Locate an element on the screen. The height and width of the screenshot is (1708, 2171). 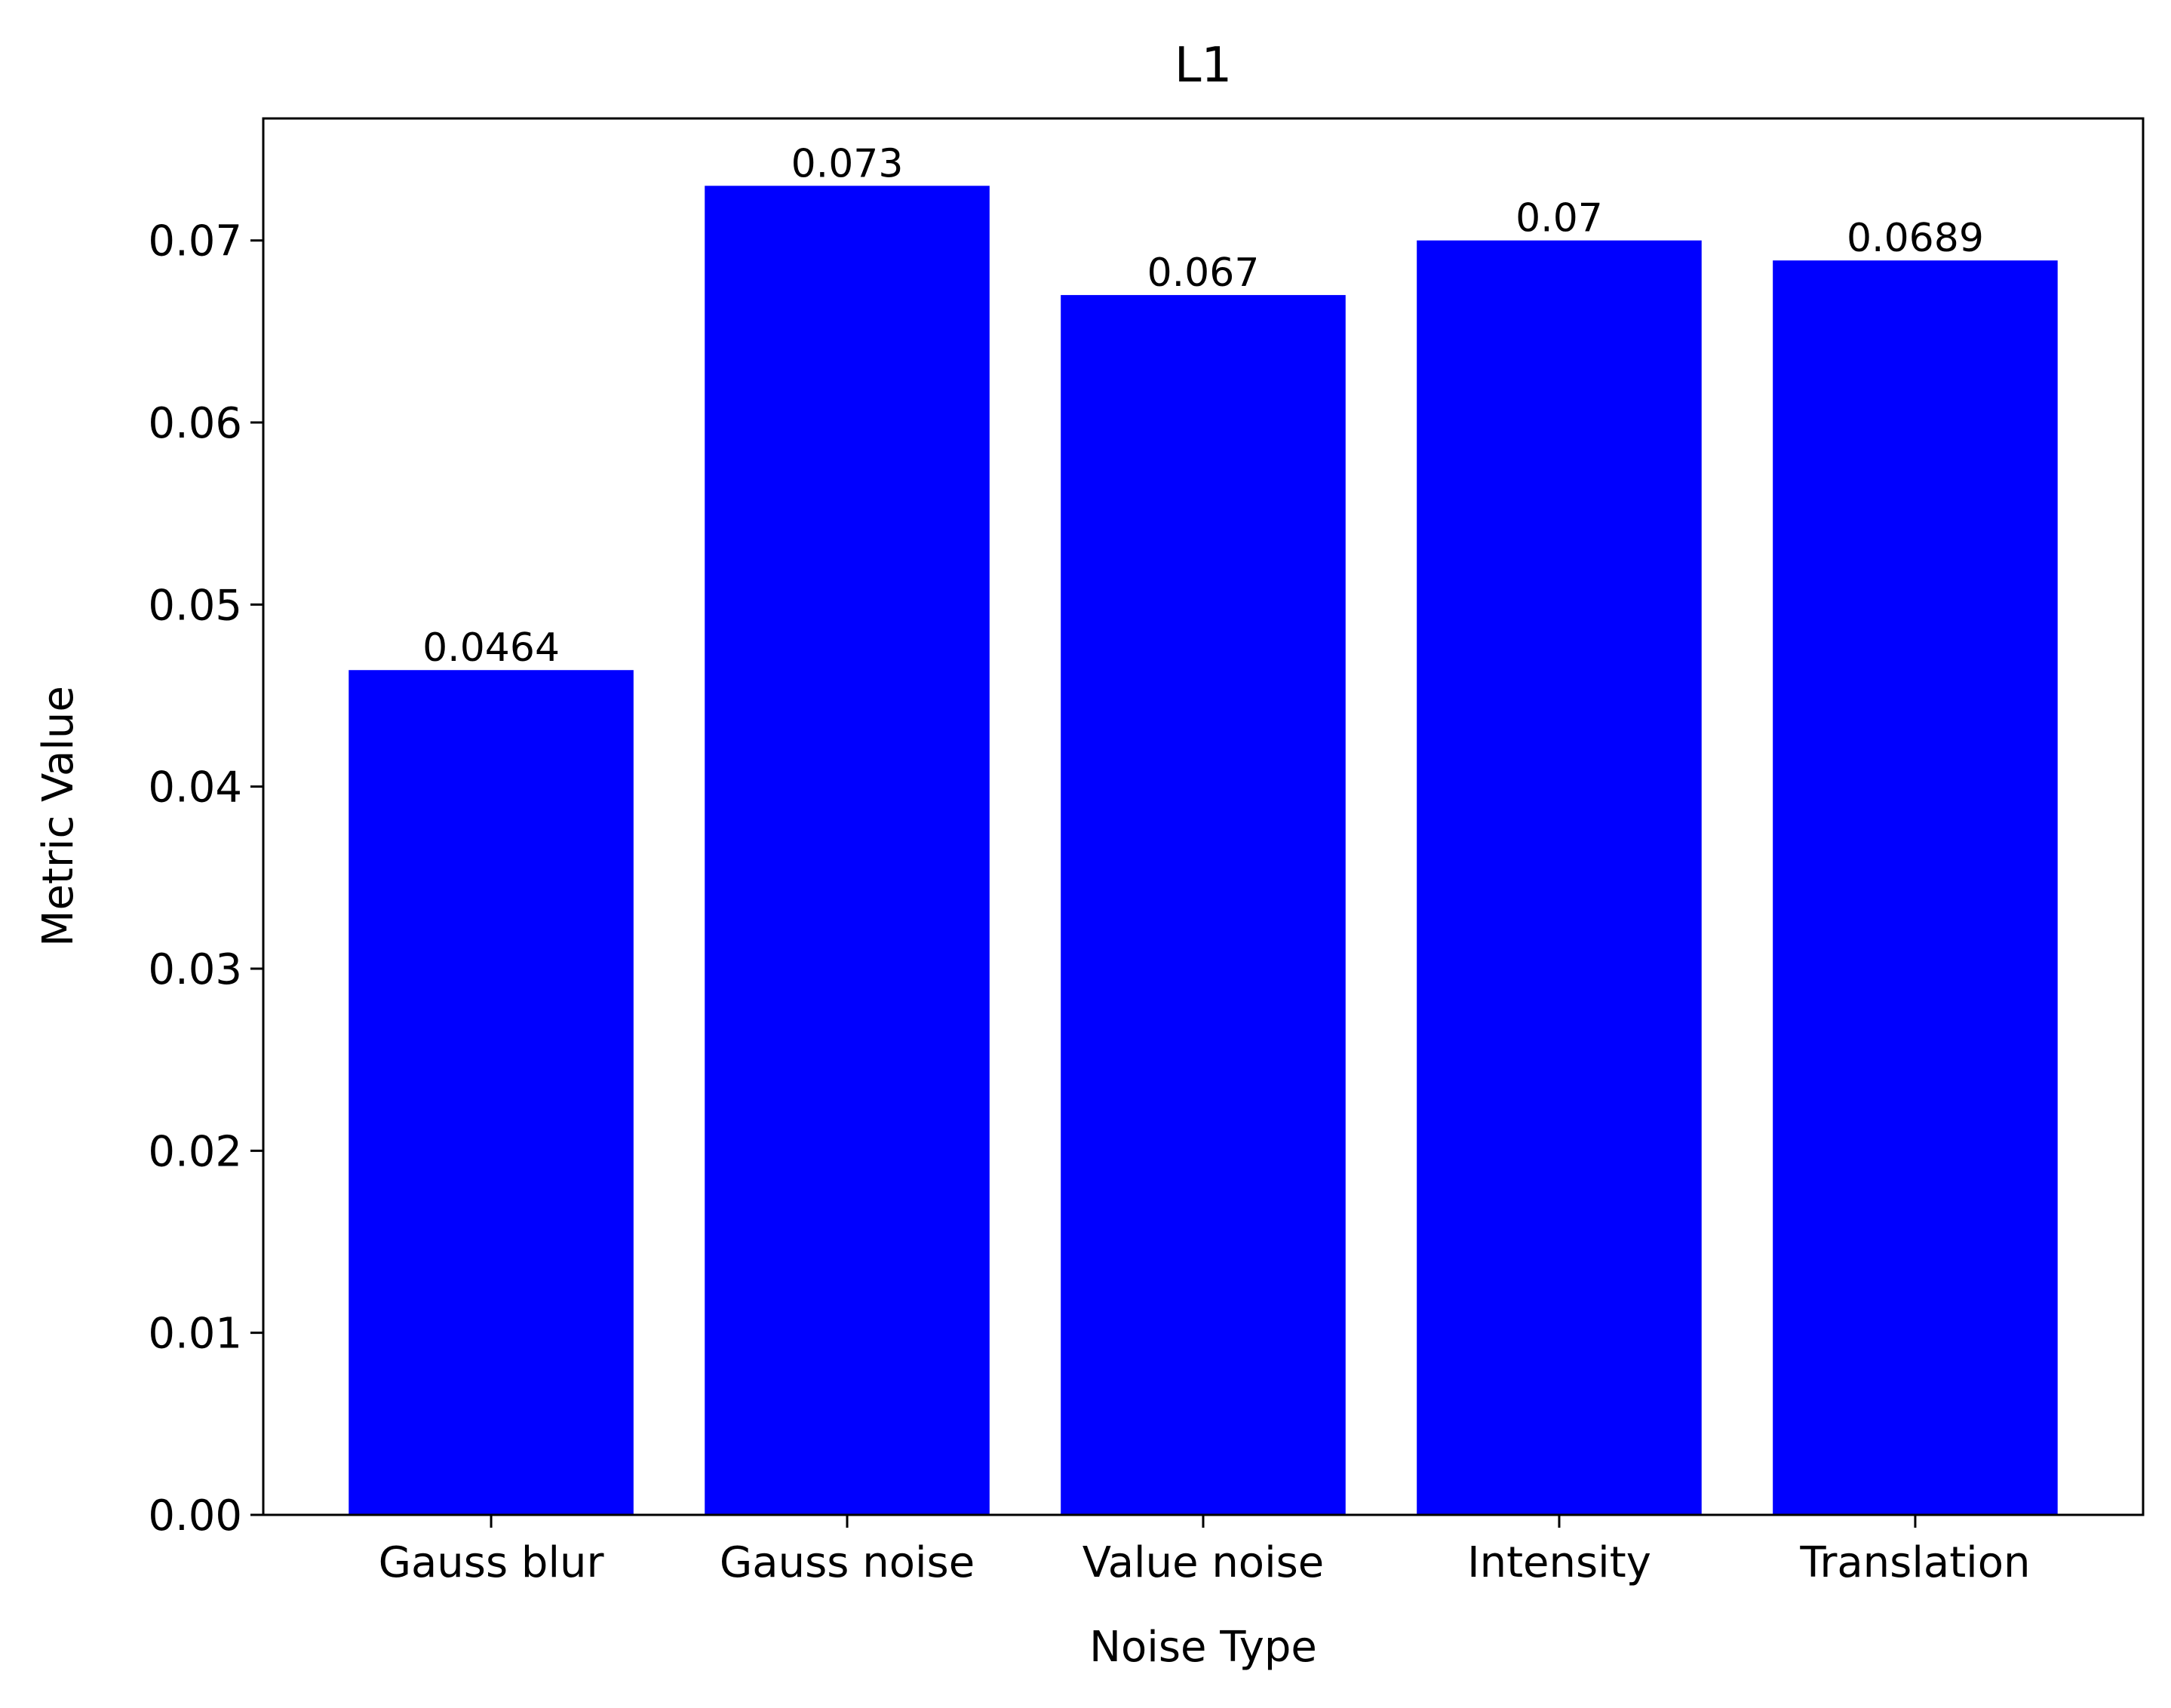
bar-value-label: 0.067 is located at coordinates (1203, 273).